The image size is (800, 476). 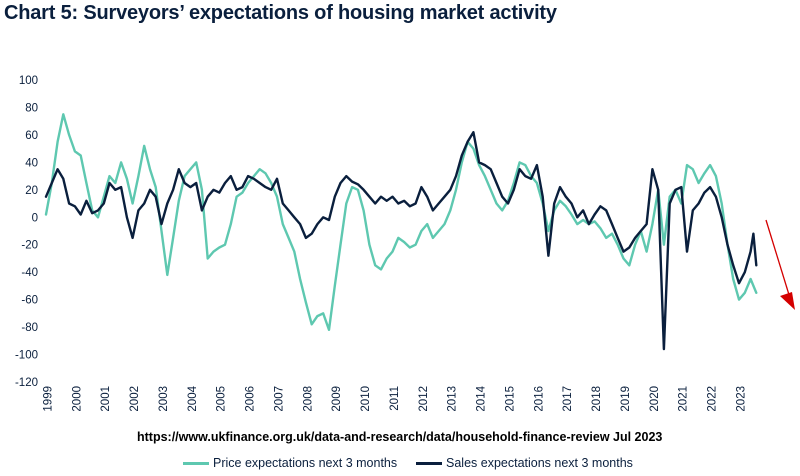 I want to click on x-tick-label: 2018, so click(x=597, y=399).